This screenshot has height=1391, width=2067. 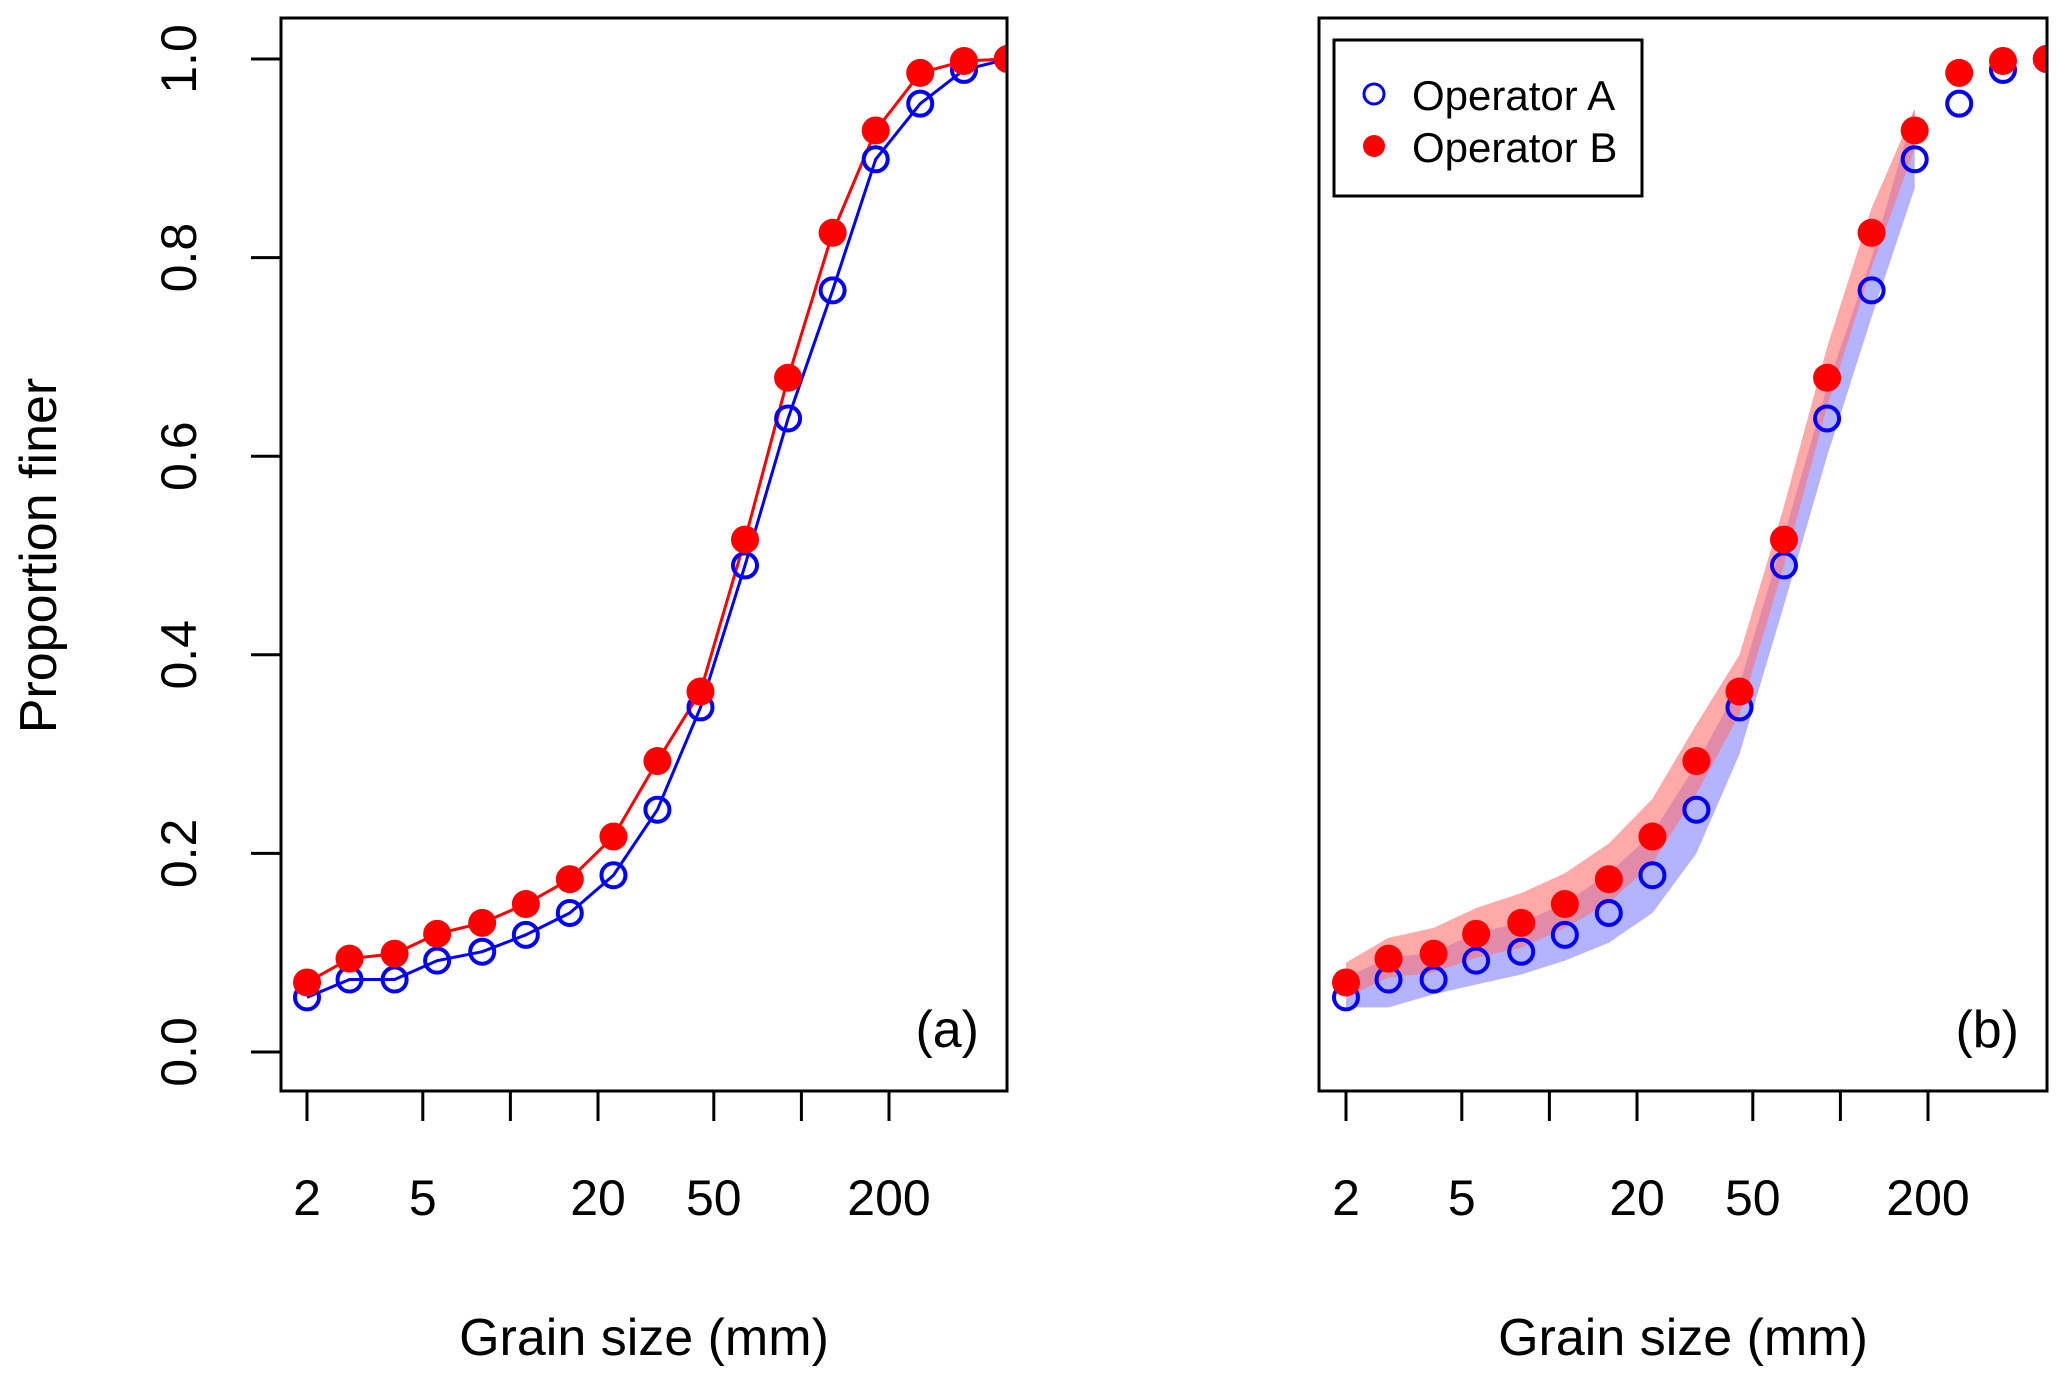 What do you see at coordinates (179, 258) in the screenshot?
I see `y-tick-label: 0.8` at bounding box center [179, 258].